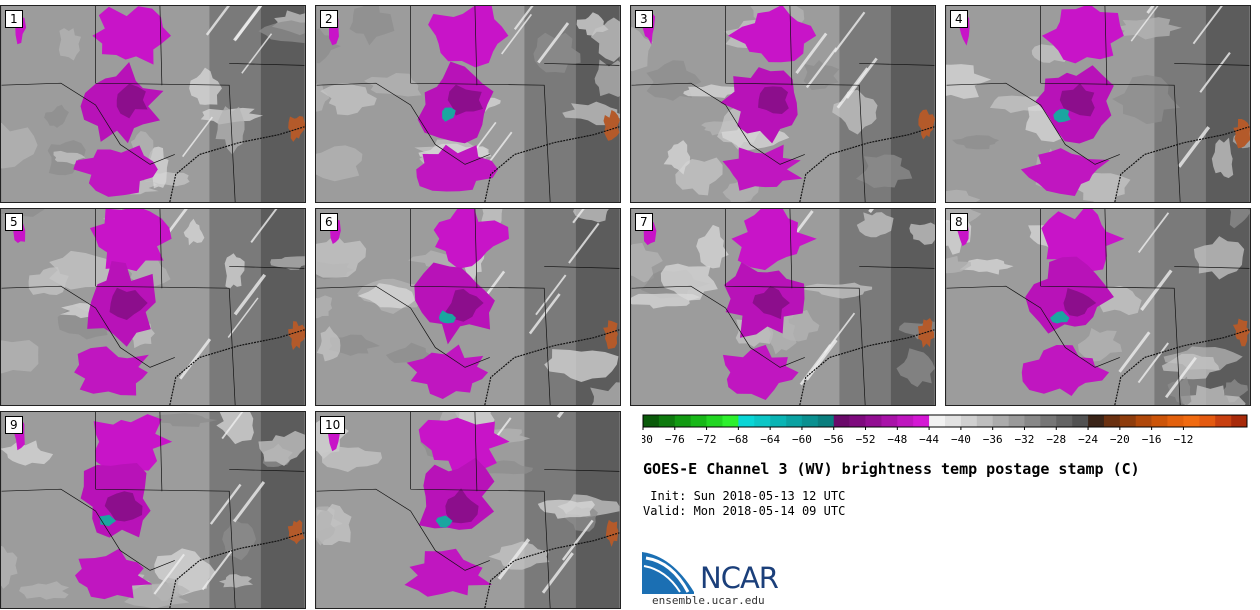 This screenshot has width=1260, height=610. Describe the element at coordinates (929, 439) in the screenshot. I see `colorbar-tick-label: −44` at that location.